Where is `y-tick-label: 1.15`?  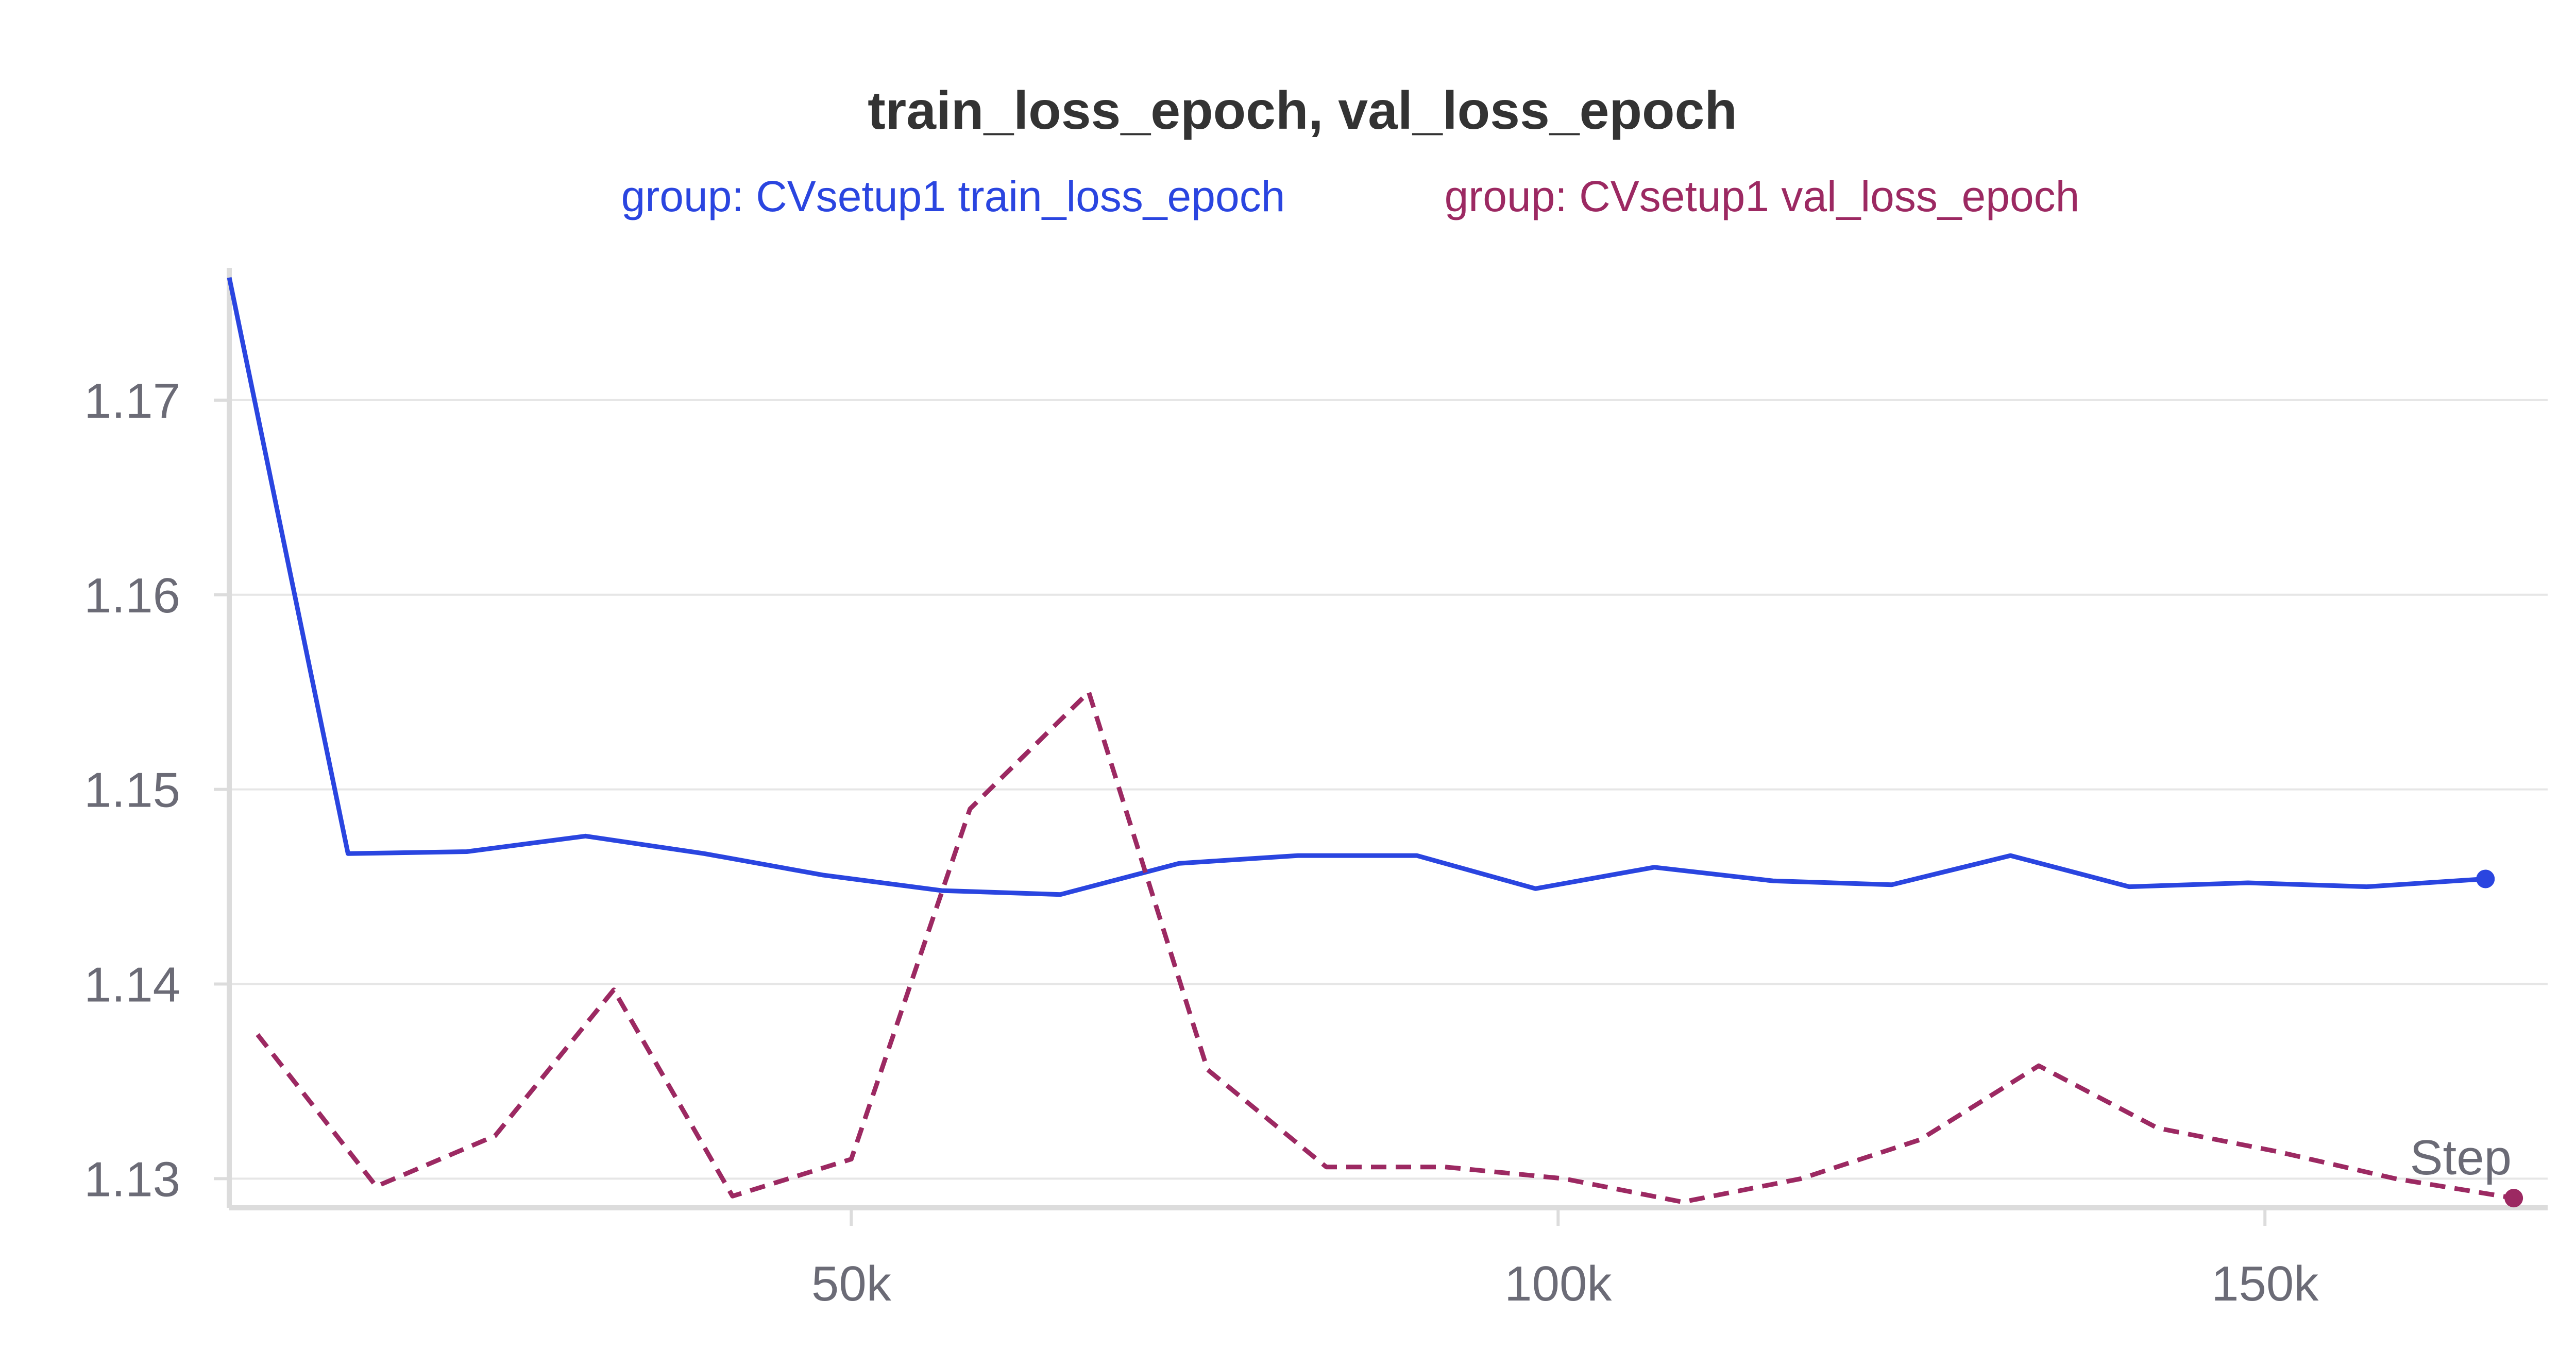
y-tick-label: 1.15 is located at coordinates (132, 790).